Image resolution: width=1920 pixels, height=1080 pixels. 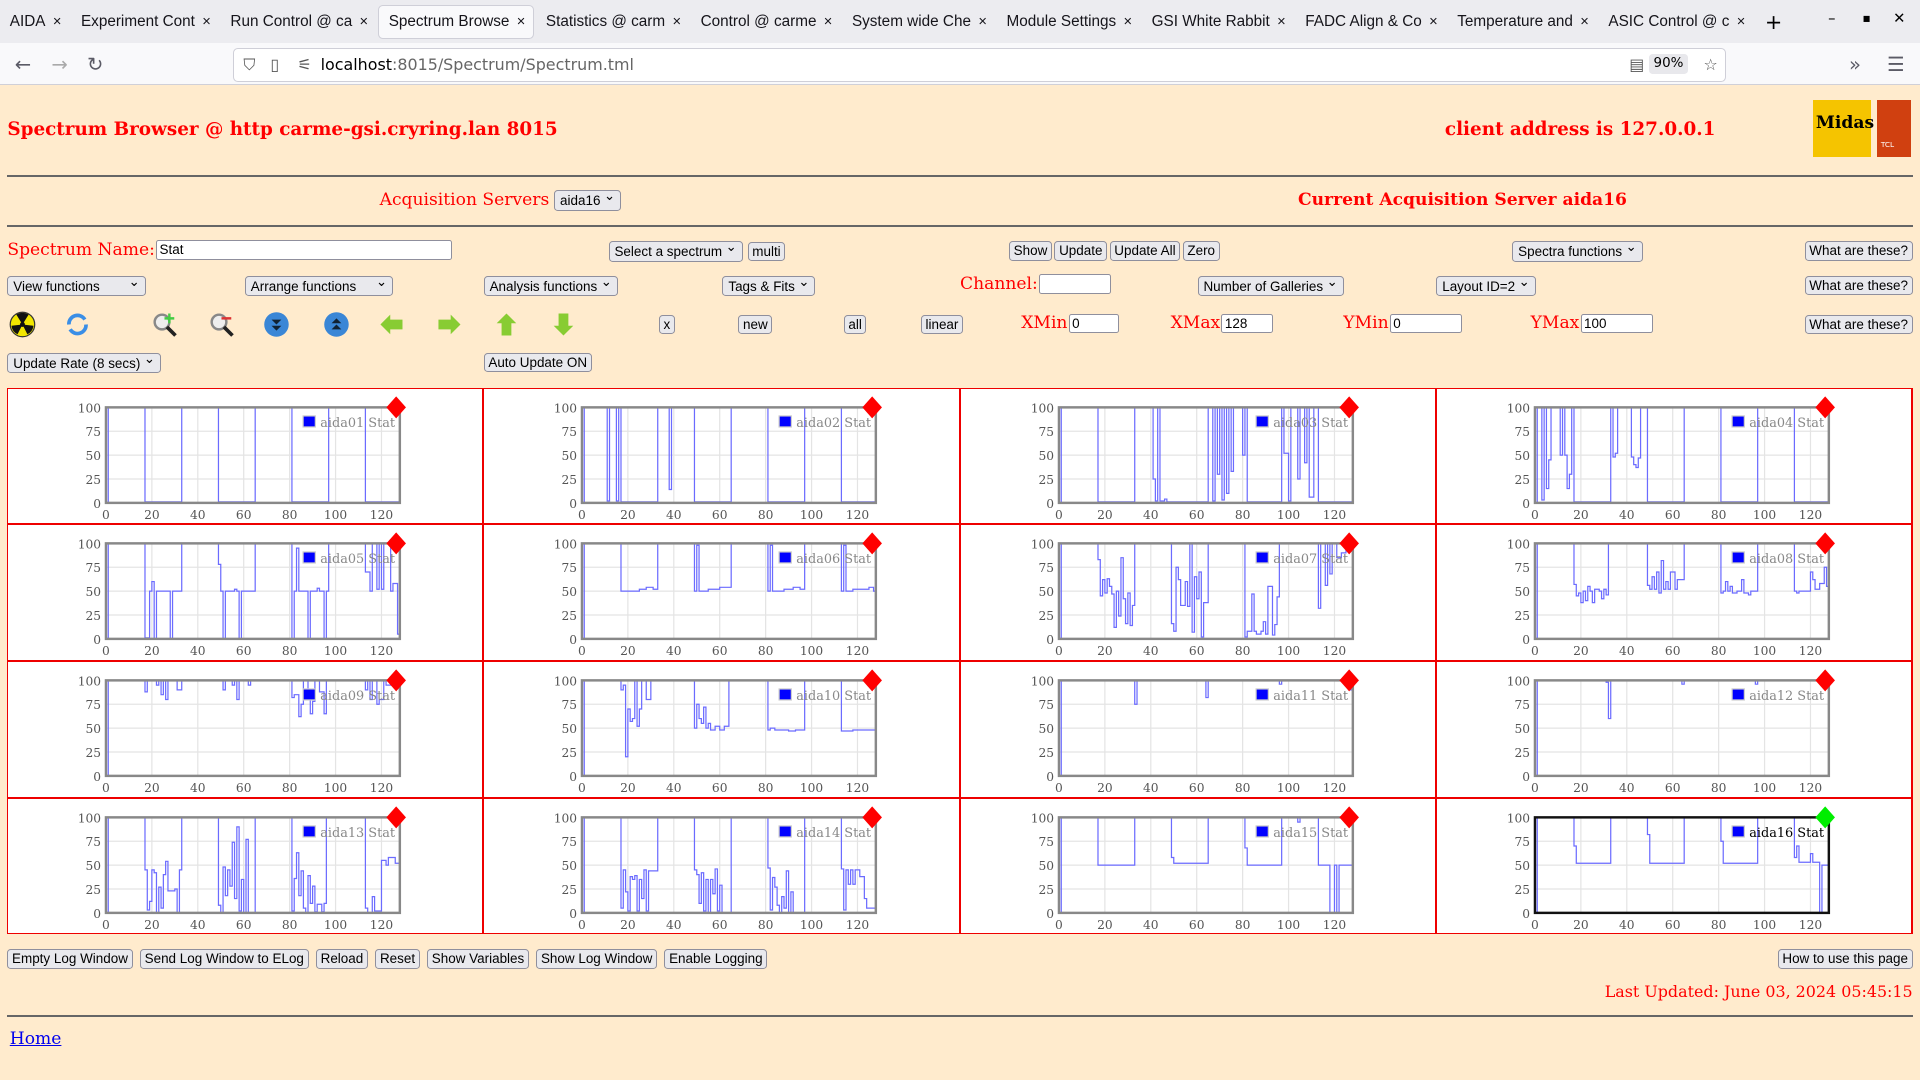 I want to click on log-button: Enable Logging, so click(x=716, y=958).